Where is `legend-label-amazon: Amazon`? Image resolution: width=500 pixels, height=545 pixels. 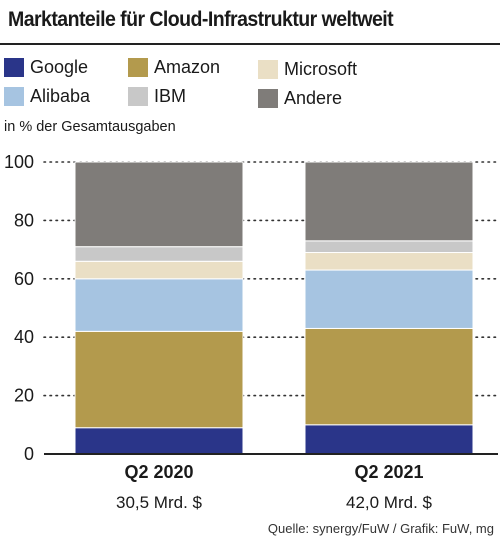 legend-label-amazon: Amazon is located at coordinates (187, 67).